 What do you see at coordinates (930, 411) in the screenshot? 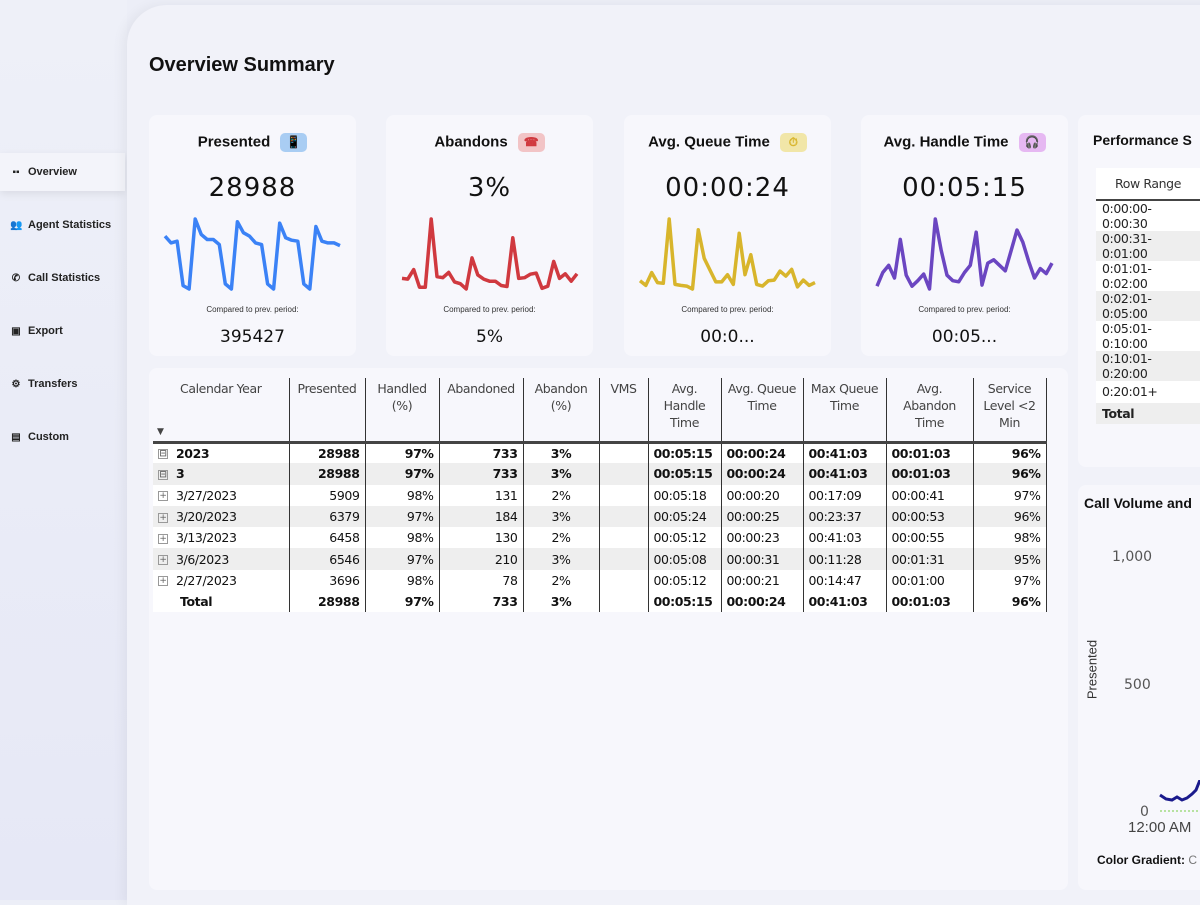
I see `column-header: Avg. Abandon Time` at bounding box center [930, 411].